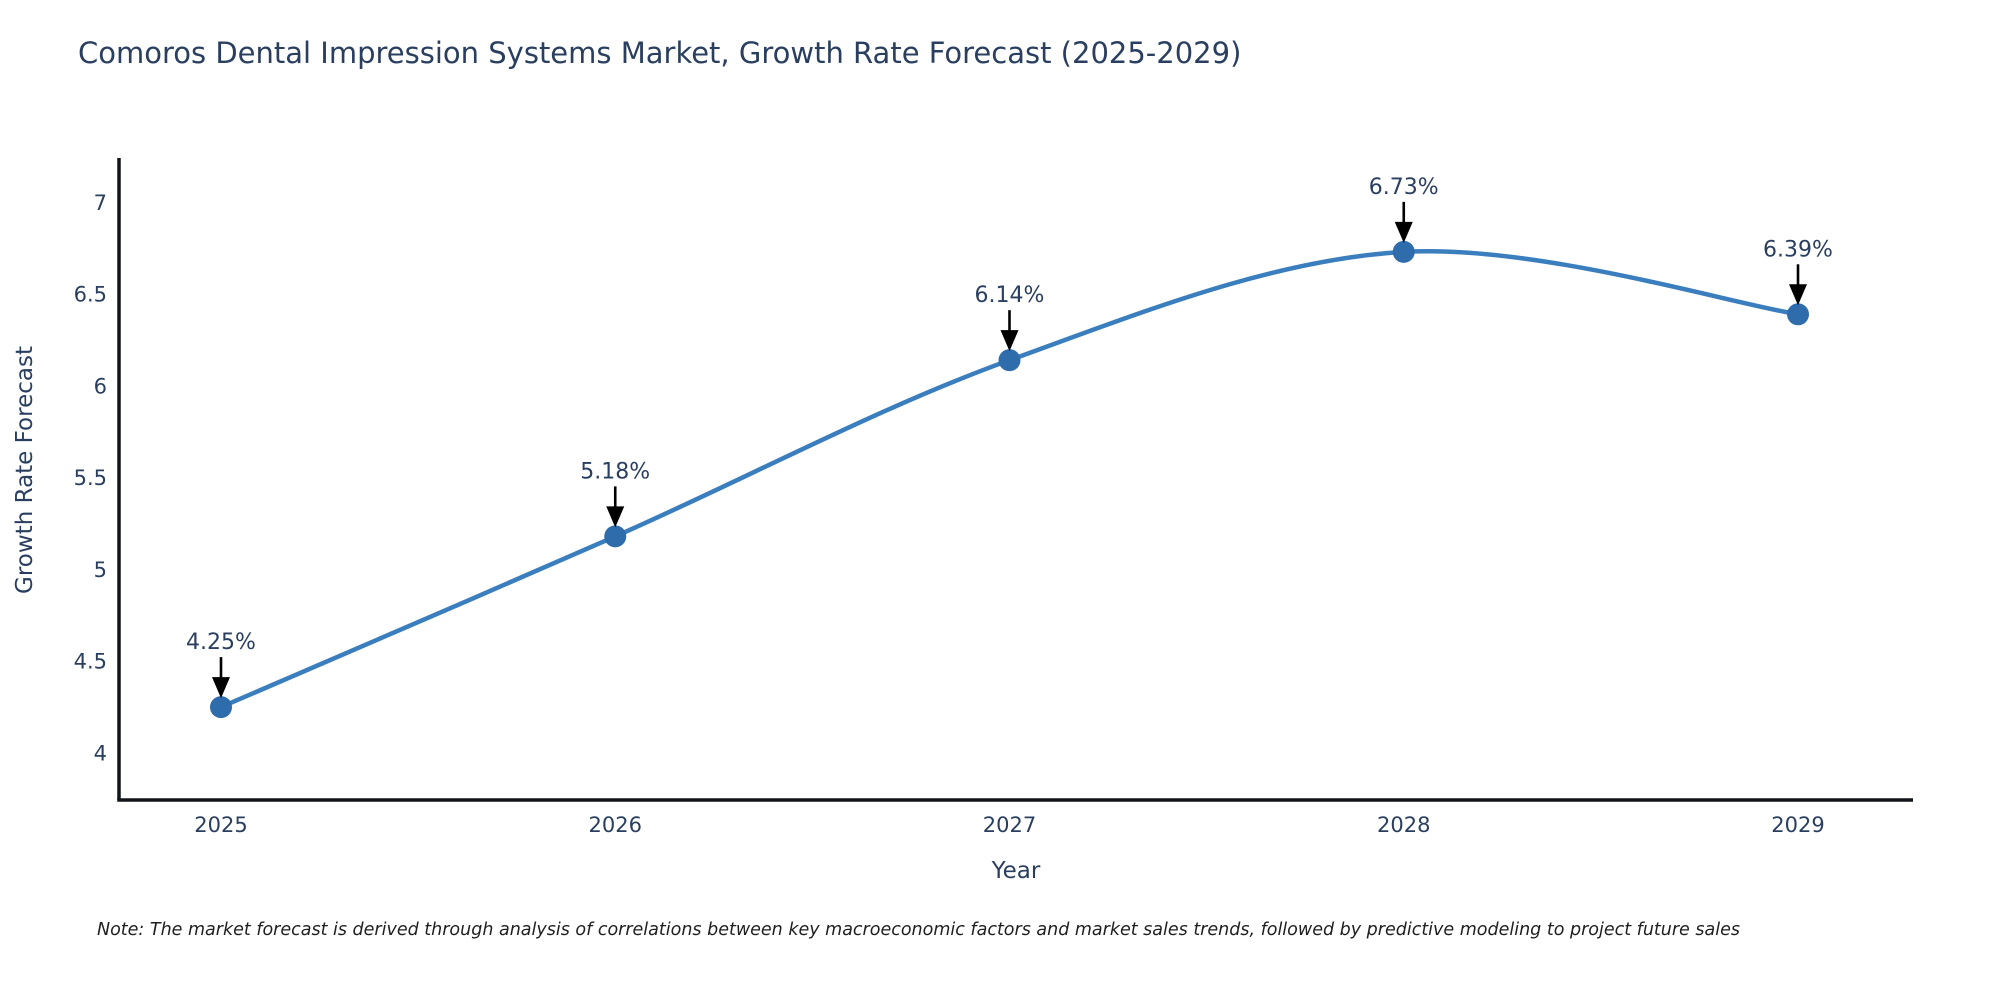  Describe the element at coordinates (100, 386) in the screenshot. I see `y-tick-label: 6` at that location.